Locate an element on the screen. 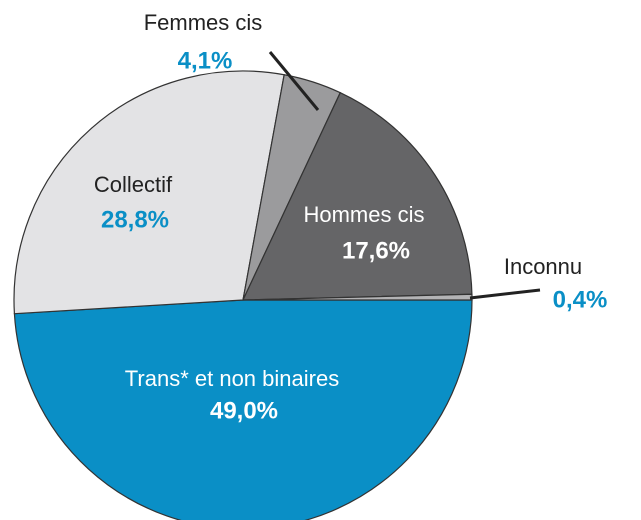 The width and height of the screenshot is (641, 520). value-label: 28,8% is located at coordinates (135, 219).